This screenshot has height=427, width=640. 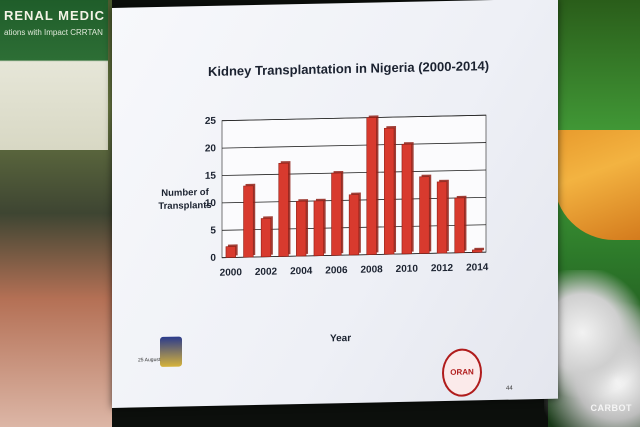 What do you see at coordinates (301, 271) in the screenshot?
I see `x-tick-label: 2004` at bounding box center [301, 271].